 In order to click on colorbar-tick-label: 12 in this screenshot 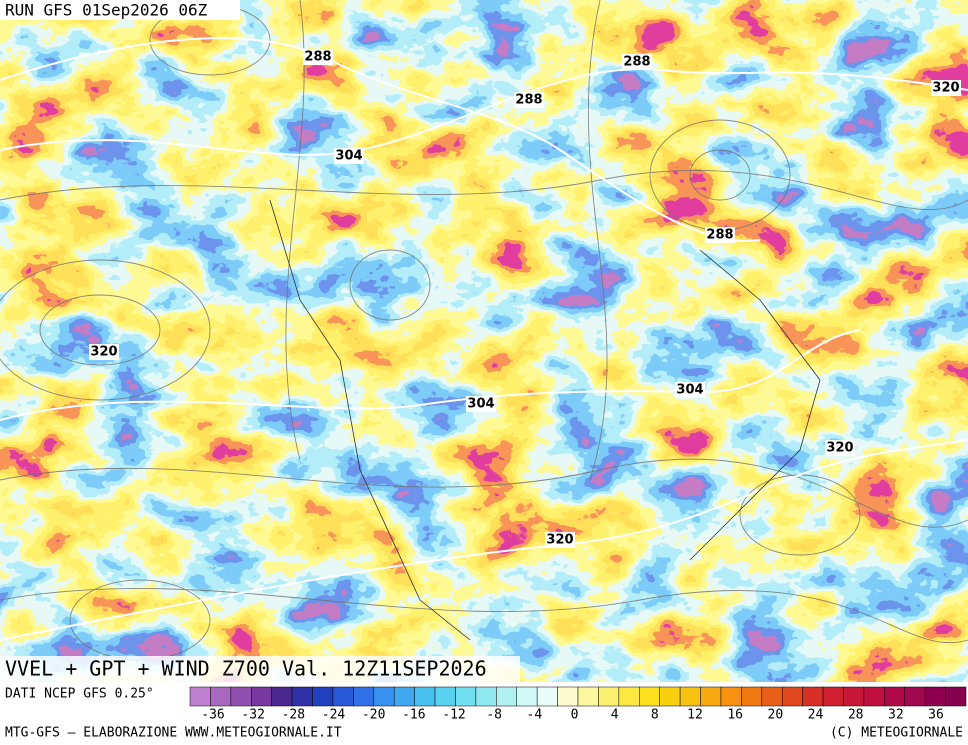, I will do `click(695, 715)`.